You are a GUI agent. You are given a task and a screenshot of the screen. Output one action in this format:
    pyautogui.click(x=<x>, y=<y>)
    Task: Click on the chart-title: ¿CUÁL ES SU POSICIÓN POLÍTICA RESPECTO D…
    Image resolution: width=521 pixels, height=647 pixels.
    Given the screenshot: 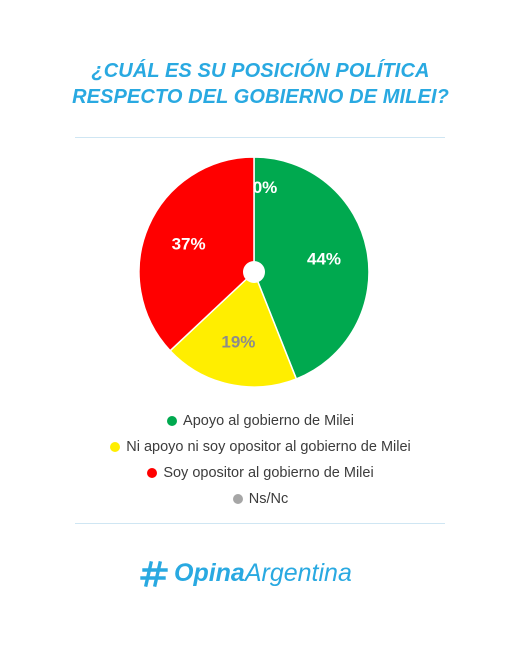 What is the action you would take?
    pyautogui.click(x=260, y=84)
    